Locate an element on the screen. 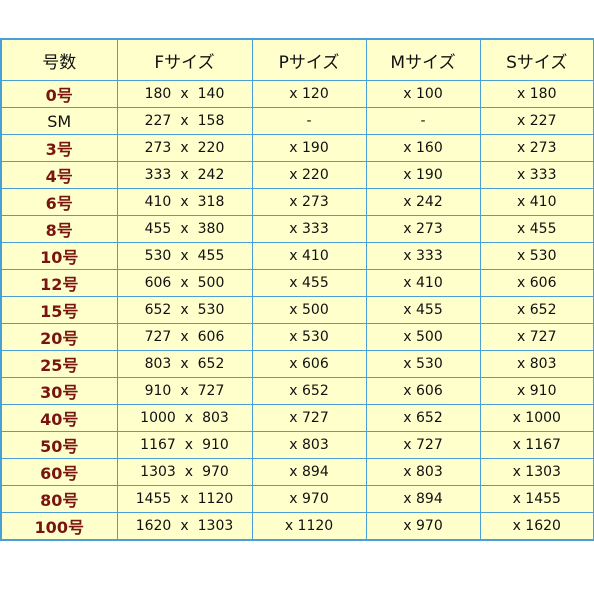 The image size is (594, 594). p-size-cell: x 803 is located at coordinates (309, 445).